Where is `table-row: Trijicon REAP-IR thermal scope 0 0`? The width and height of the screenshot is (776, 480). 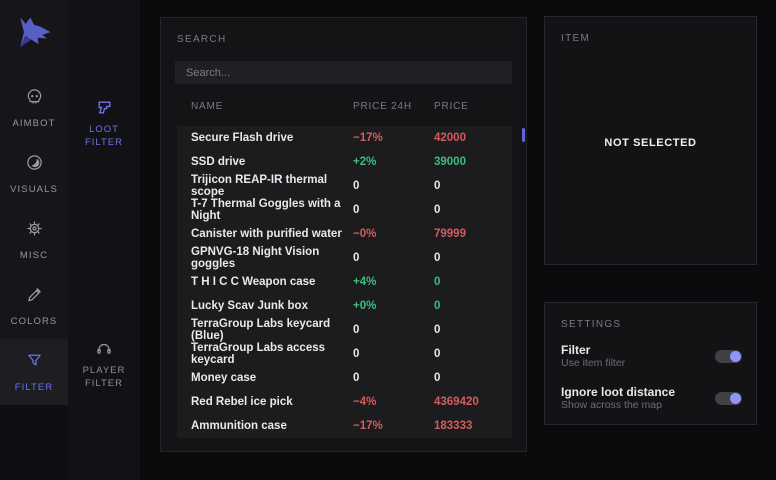 table-row: Trijicon REAP-IR thermal scope 0 0 is located at coordinates (344, 186).